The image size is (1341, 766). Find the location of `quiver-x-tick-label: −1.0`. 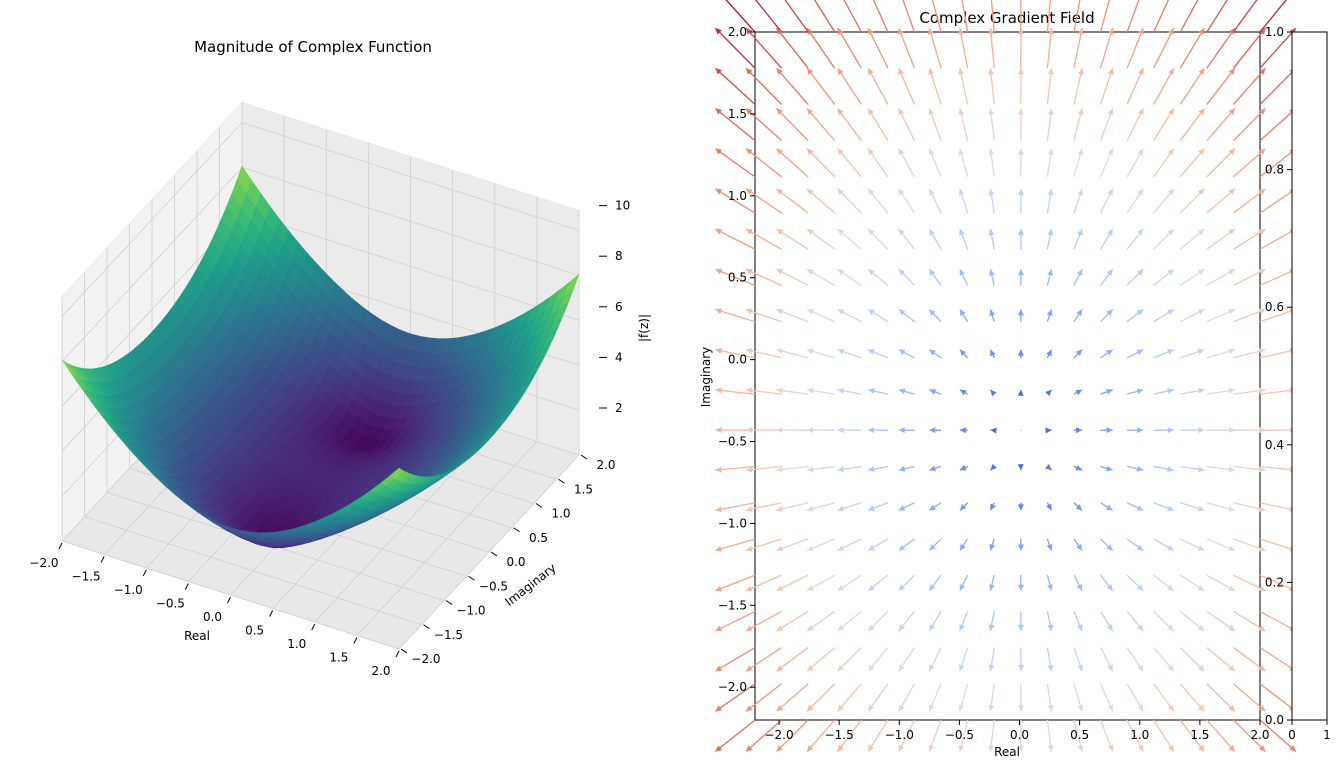

quiver-x-tick-label: −1.0 is located at coordinates (899, 735).